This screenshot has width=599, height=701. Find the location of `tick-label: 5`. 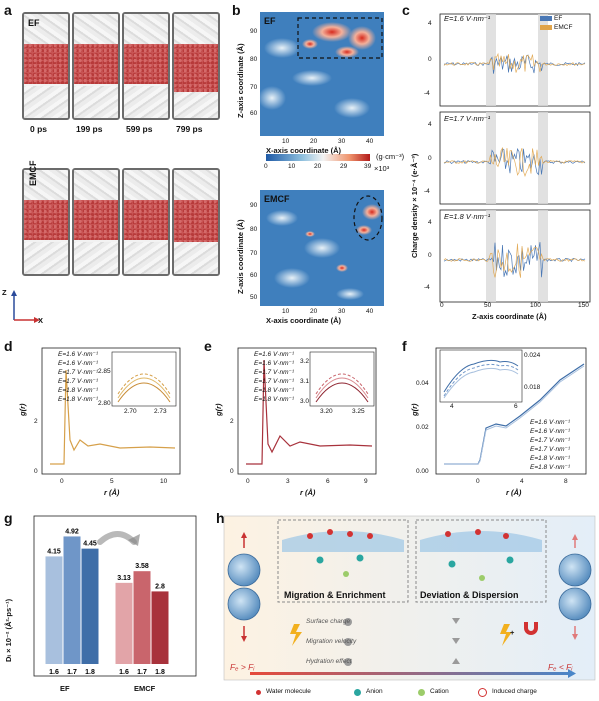

tick-label: 5 is located at coordinates (112, 481).